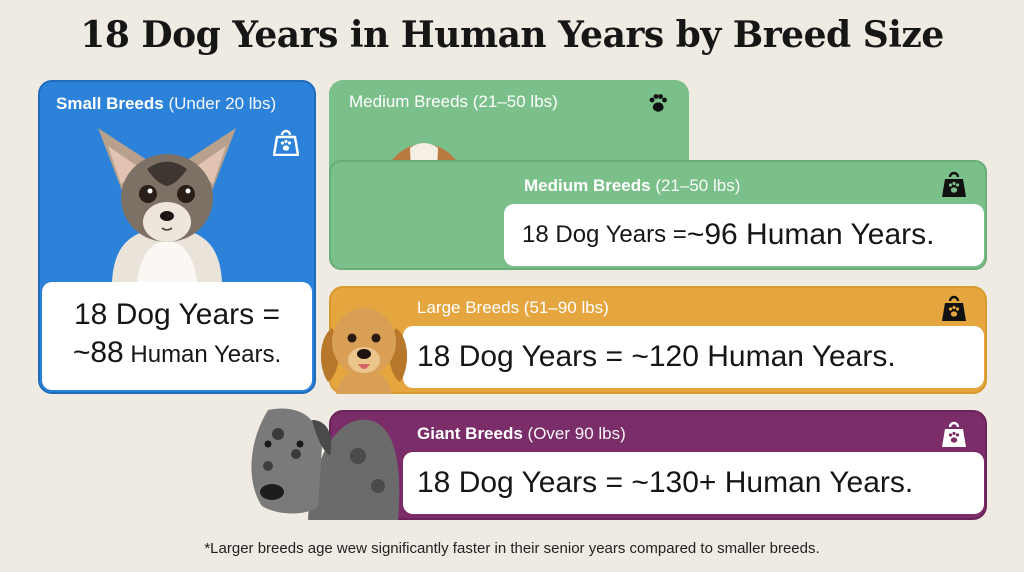  Describe the element at coordinates (632, 185) in the screenshot. I see `medium-breeds-label: Medium Breeds (21–50 lbs)` at that location.